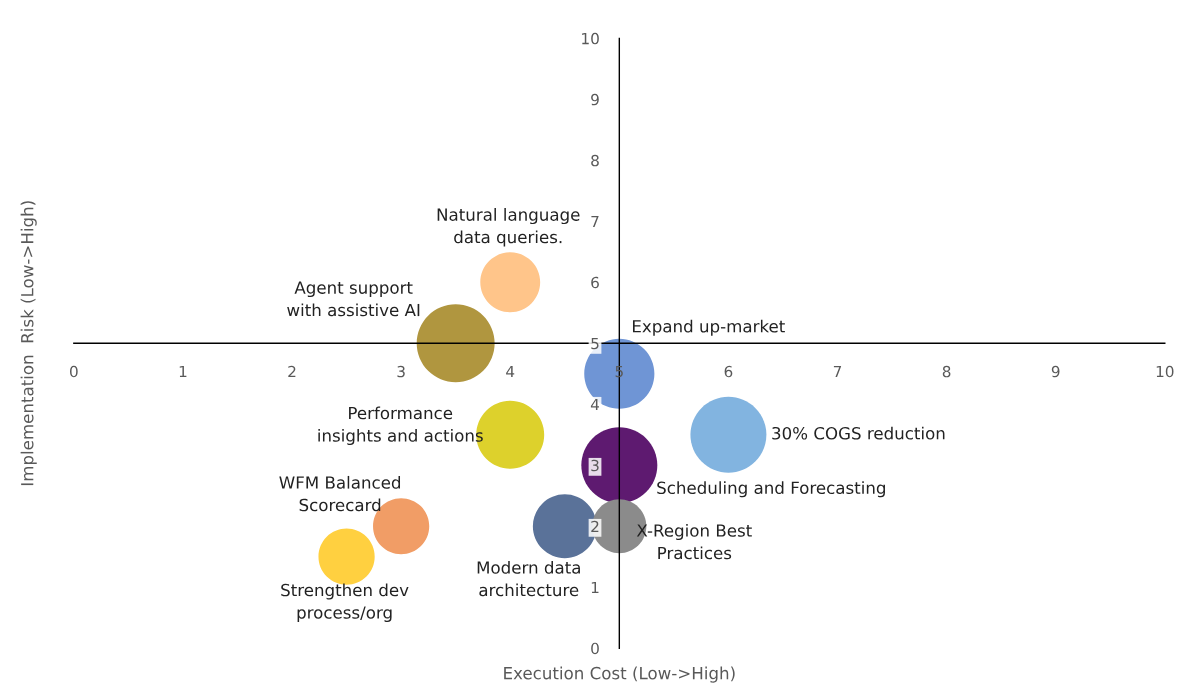 The image size is (1191, 697). Describe the element at coordinates (595, 587) in the screenshot. I see `y-tick-label: 1` at that location.